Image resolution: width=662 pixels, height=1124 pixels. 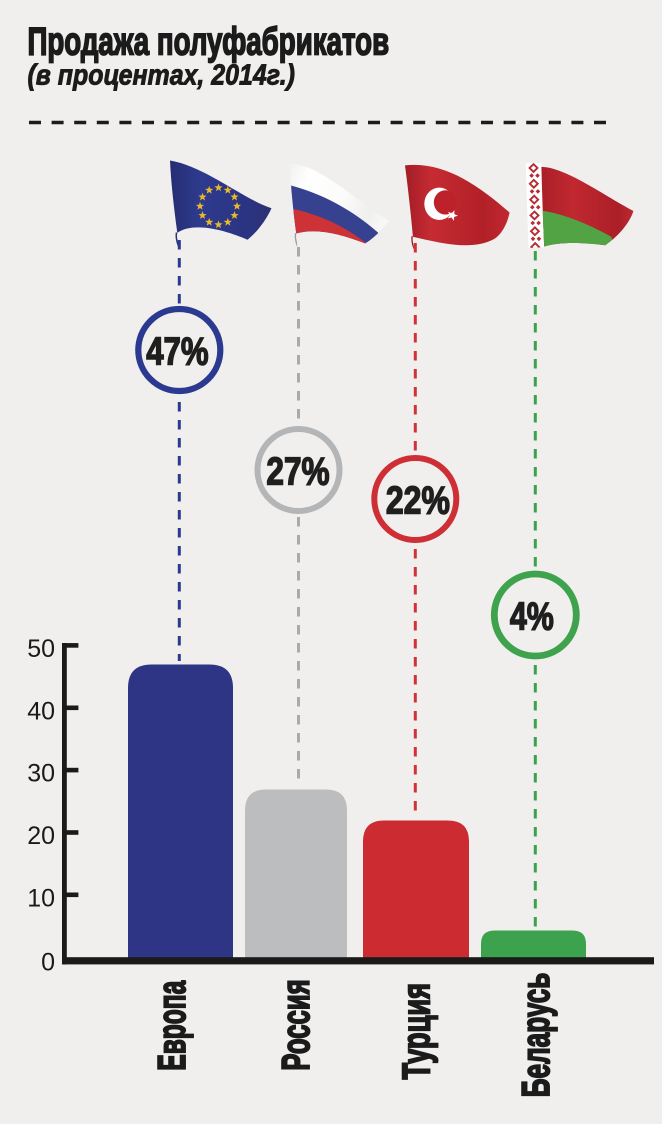 I want to click on svg-text: 50, so click(x=41, y=649).